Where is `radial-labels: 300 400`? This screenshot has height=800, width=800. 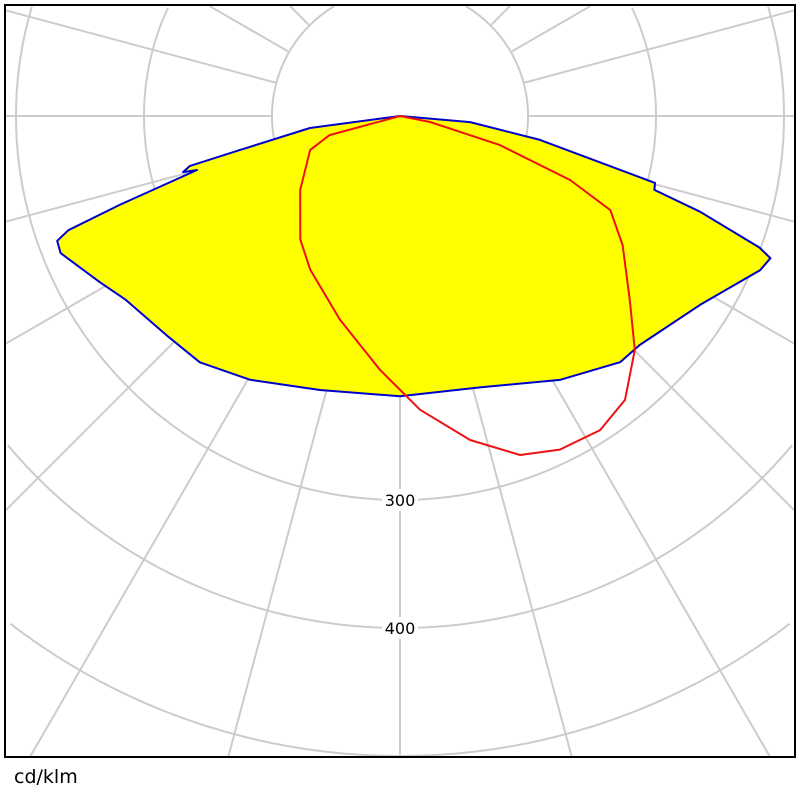 radial-labels: 300 400 is located at coordinates (400, 564).